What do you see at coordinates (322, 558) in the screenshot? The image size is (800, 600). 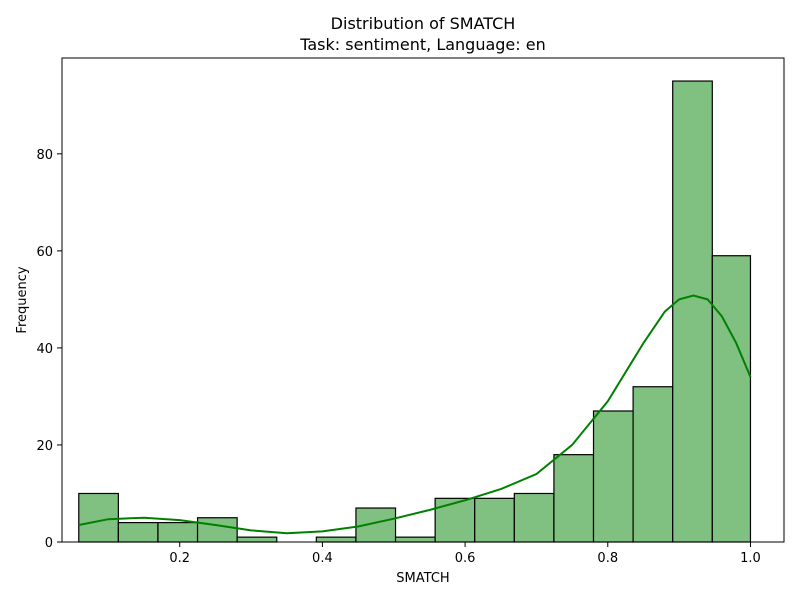 I see `x-tick-label: 0.4` at bounding box center [322, 558].